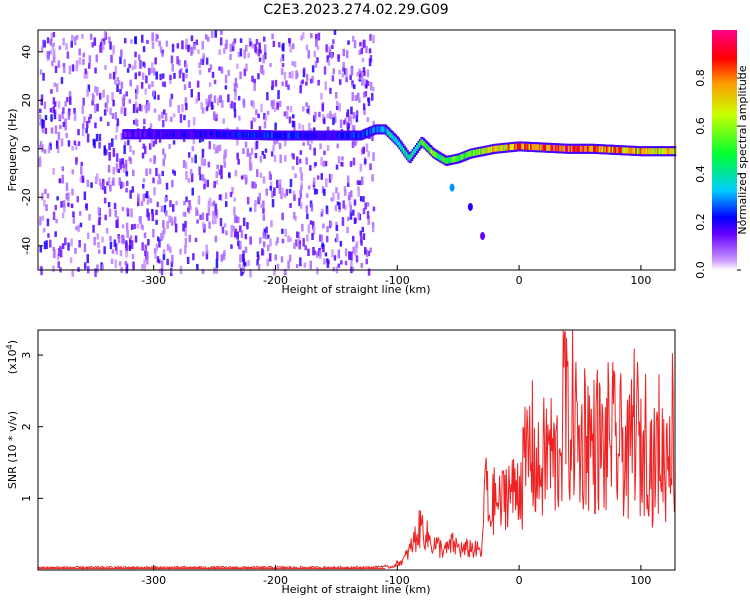 The image size is (750, 600). Describe the element at coordinates (470, 206) in the screenshot. I see `isolated-point` at that location.